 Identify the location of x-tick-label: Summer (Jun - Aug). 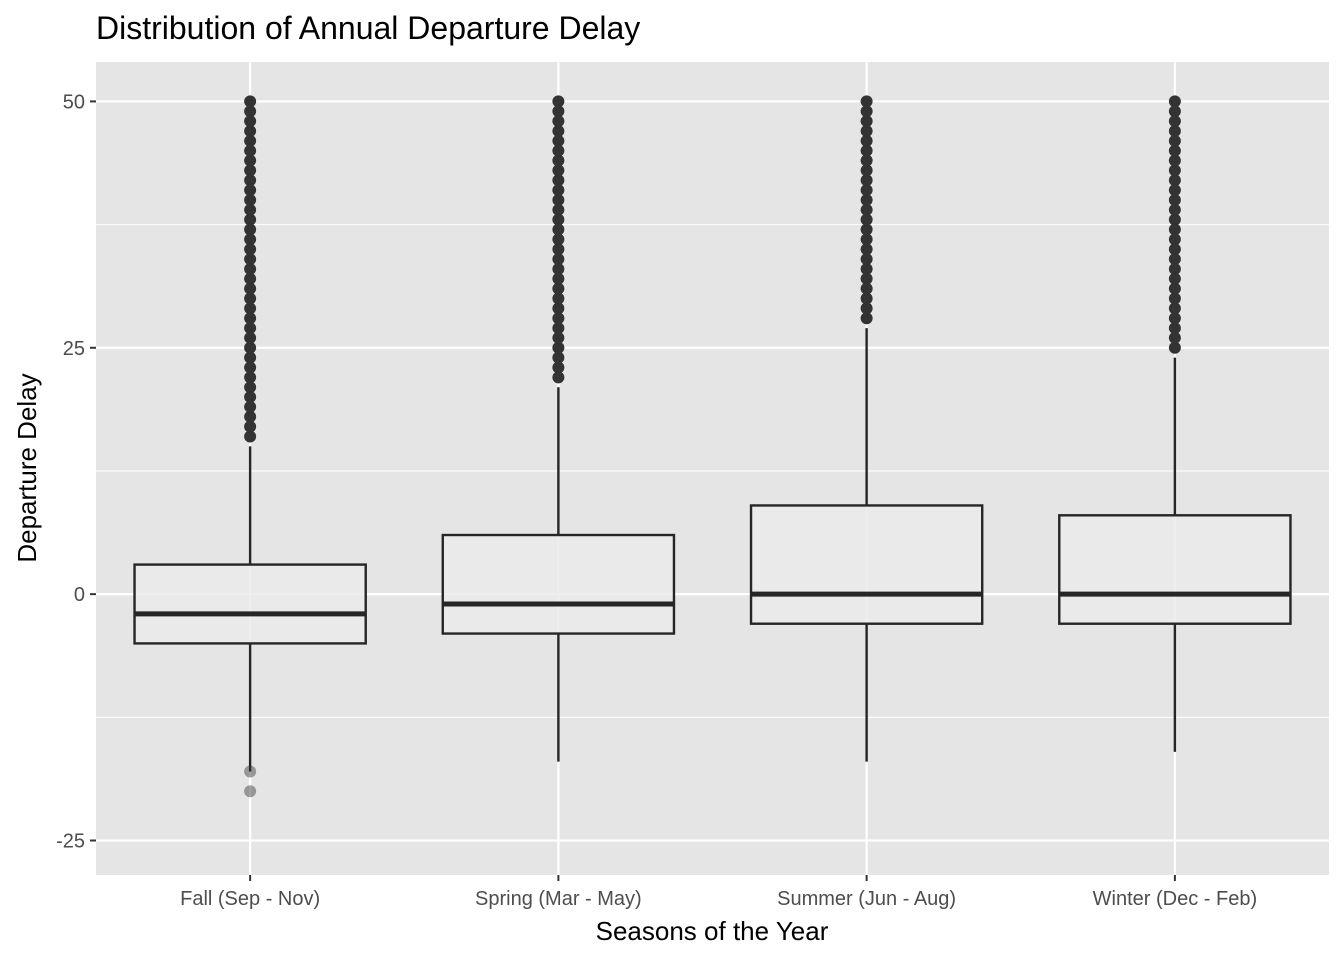
(866, 899).